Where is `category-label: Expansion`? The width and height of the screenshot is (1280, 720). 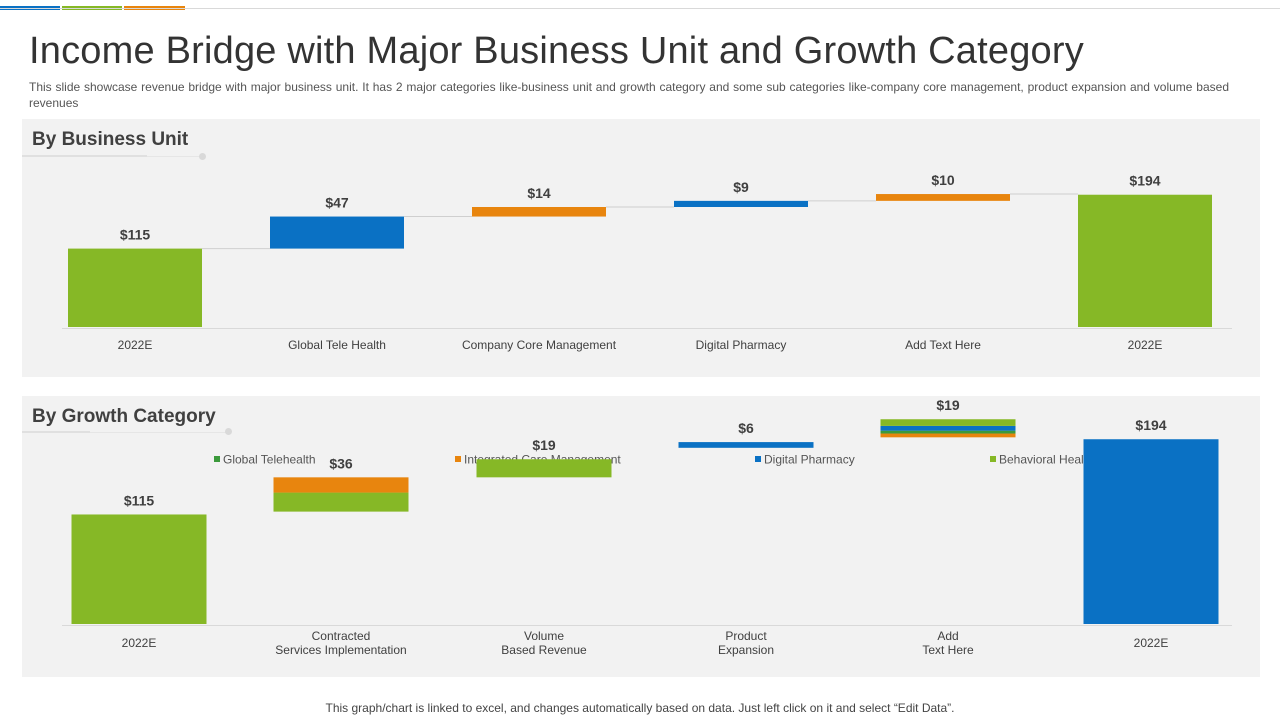
category-label: Expansion is located at coordinates (746, 650).